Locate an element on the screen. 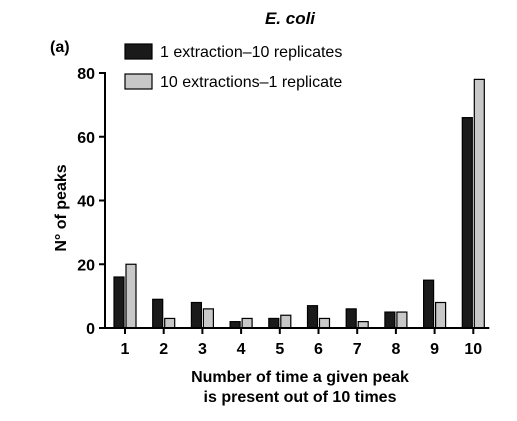 The width and height of the screenshot is (517, 421). x-tick-label-3: 3 is located at coordinates (202, 349).